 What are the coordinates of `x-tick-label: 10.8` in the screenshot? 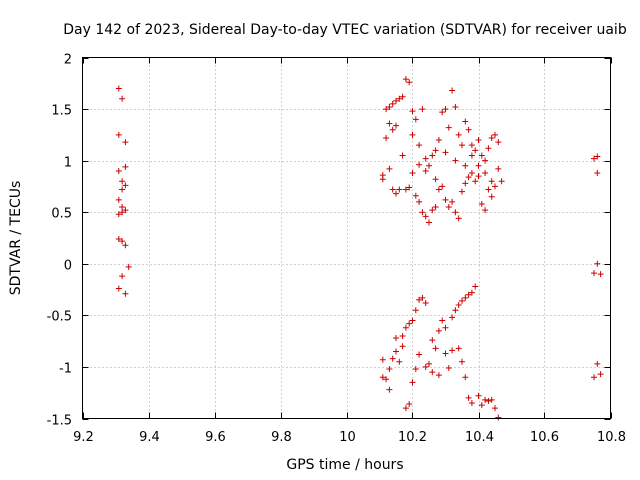 It's located at (611, 437).